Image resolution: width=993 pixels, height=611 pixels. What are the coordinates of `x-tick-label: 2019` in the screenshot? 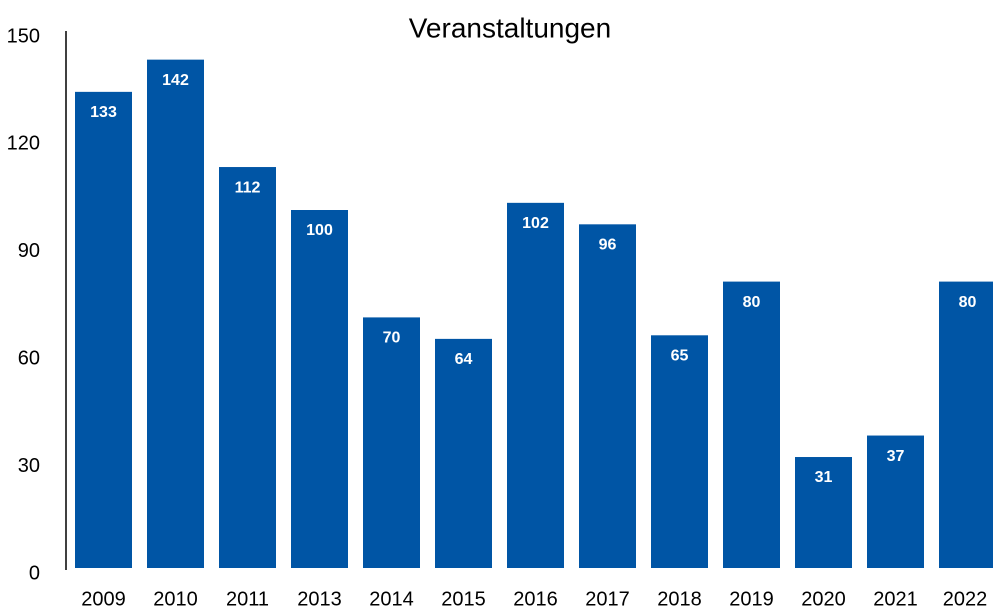 It's located at (751, 599).